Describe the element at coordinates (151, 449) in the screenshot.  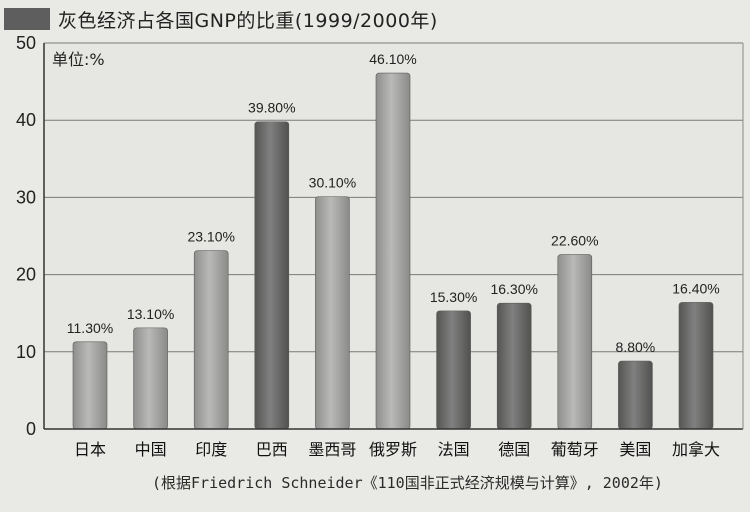
I see `x-tick-label: 中国` at that location.